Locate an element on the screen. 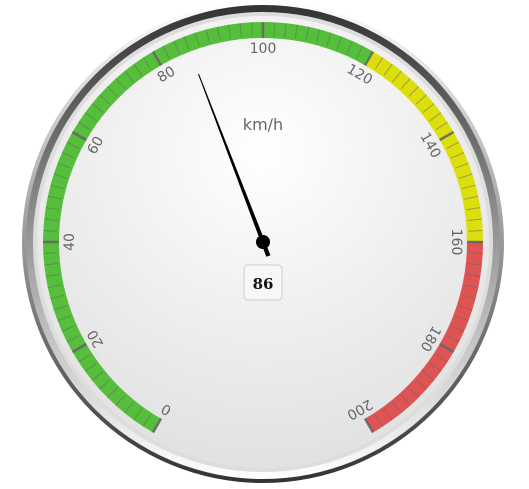 The height and width of the screenshot is (489, 529). tick-label: 100 is located at coordinates (263, 49).